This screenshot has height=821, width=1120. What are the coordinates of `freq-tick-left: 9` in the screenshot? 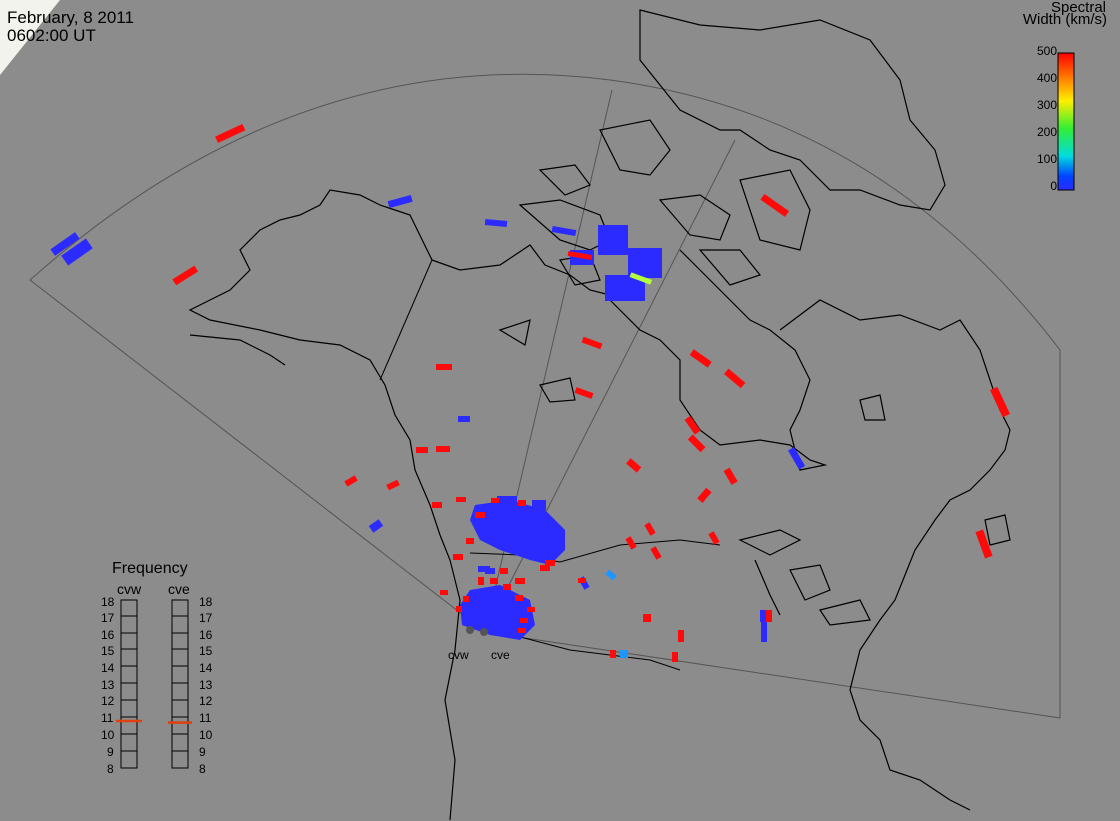 It's located at (110, 752).